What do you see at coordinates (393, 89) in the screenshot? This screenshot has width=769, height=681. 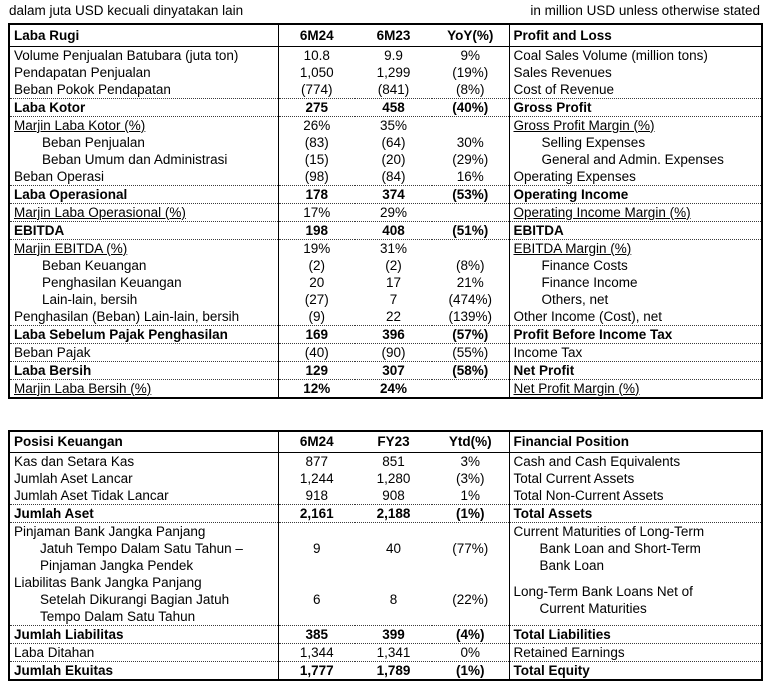 I see `row-value-line: (841)` at bounding box center [393, 89].